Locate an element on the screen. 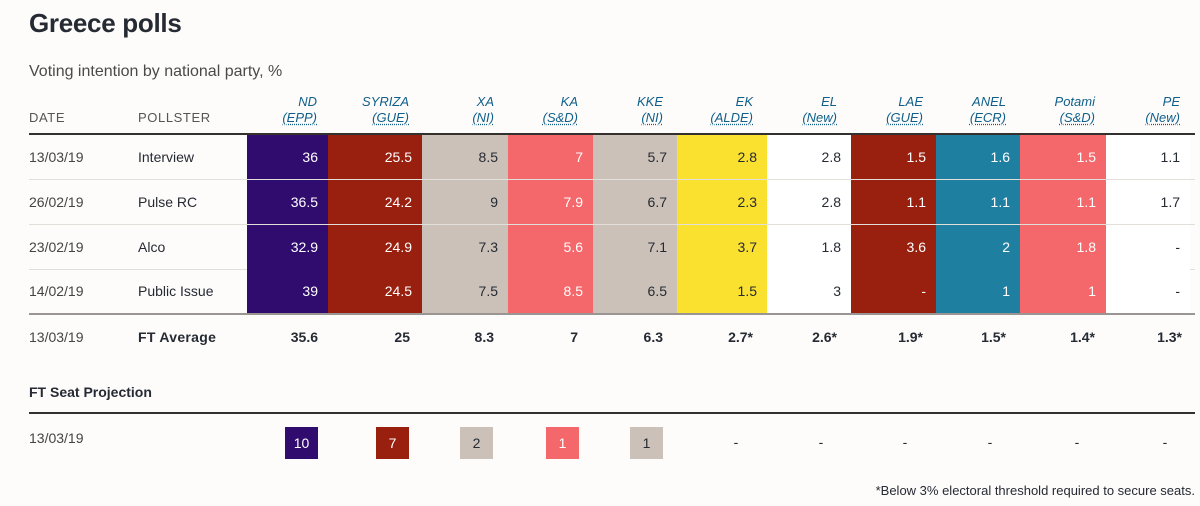  value-cell-el: 3 is located at coordinates (809, 291).